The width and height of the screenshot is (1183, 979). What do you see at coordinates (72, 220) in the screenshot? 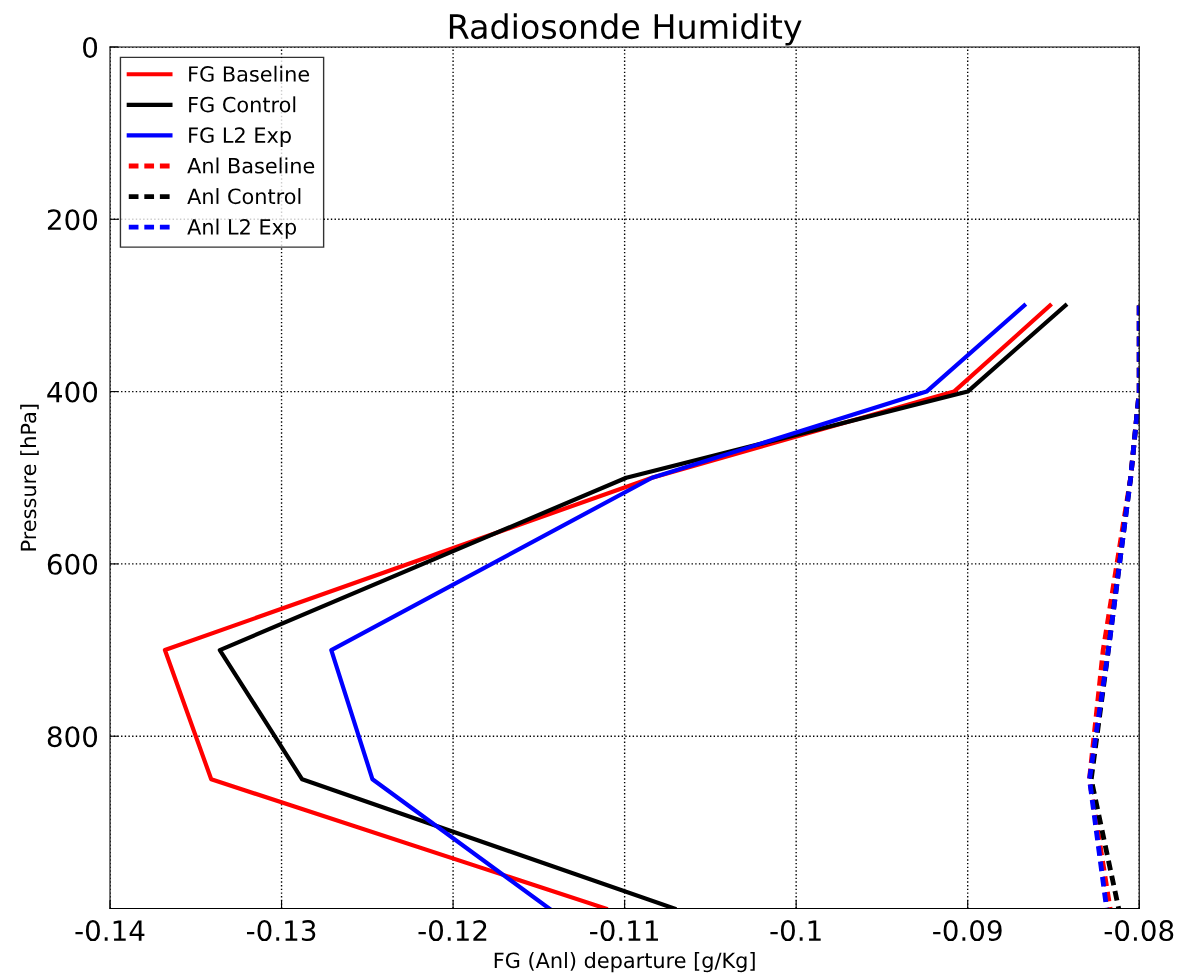
I see `y-tick-label: 200` at bounding box center [72, 220].